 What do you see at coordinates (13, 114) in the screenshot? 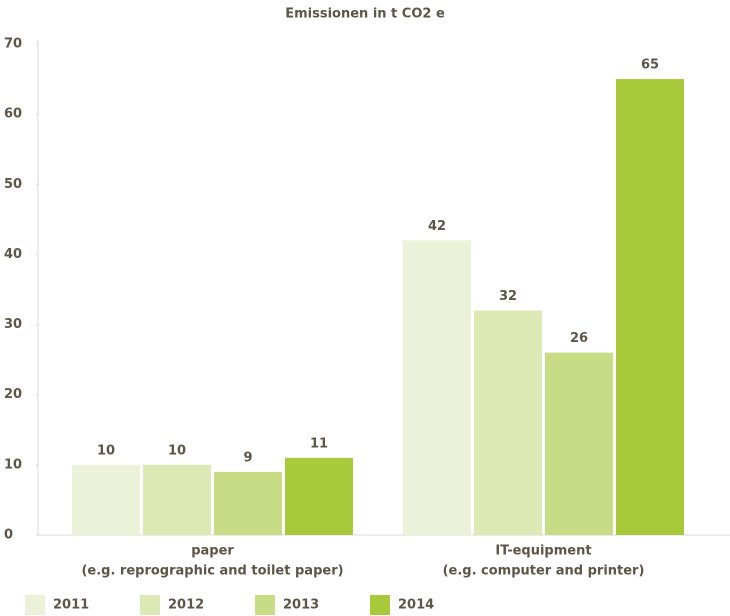
I see `y-tick-label: 60` at bounding box center [13, 114].